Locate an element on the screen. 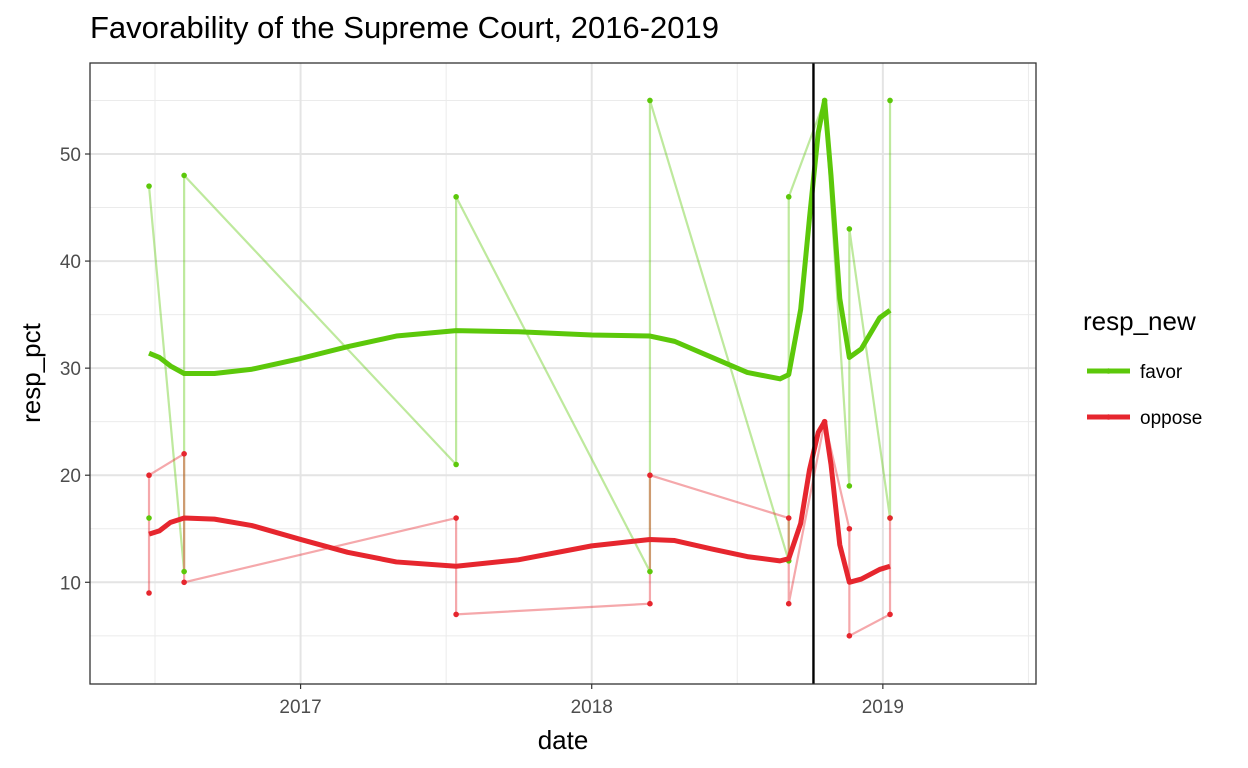 The image size is (1248, 768). y-axis-title: resp_pct is located at coordinates (31, 372).